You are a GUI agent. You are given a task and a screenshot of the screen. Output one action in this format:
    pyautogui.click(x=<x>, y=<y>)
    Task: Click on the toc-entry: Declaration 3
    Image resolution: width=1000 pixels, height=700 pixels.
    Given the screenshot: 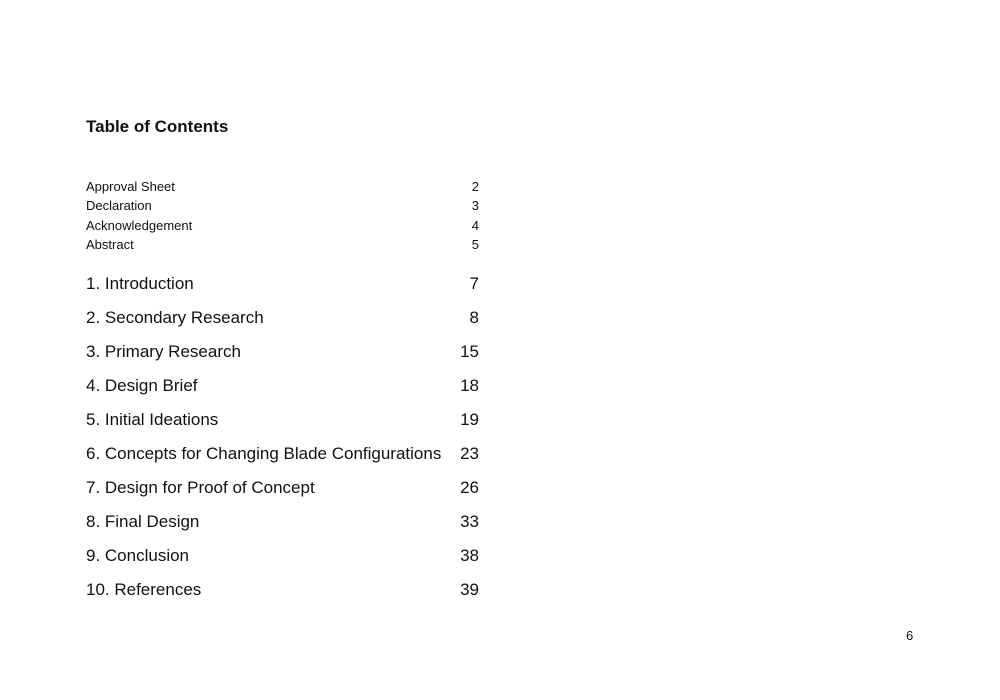 What is the action you would take?
    pyautogui.click(x=282, y=205)
    